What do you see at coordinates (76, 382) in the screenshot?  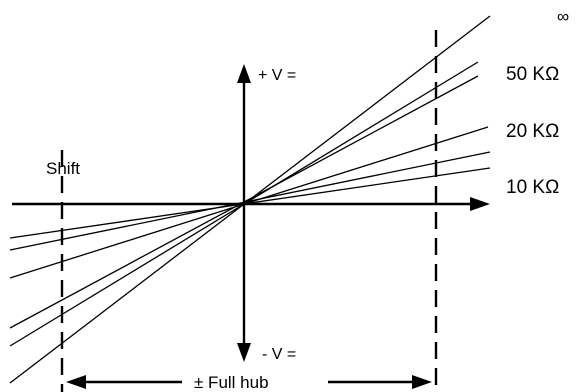 I see `full-hub-left-arrowhead` at bounding box center [76, 382].